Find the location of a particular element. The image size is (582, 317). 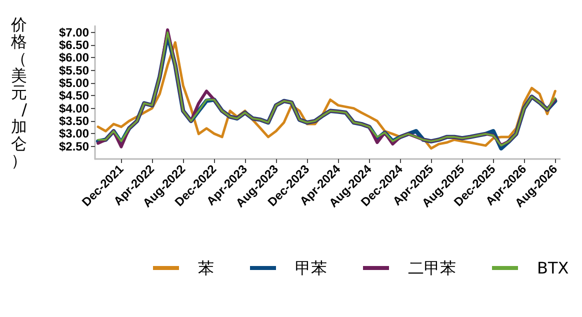

y-tick-label: $4.00 is located at coordinates (74, 108).